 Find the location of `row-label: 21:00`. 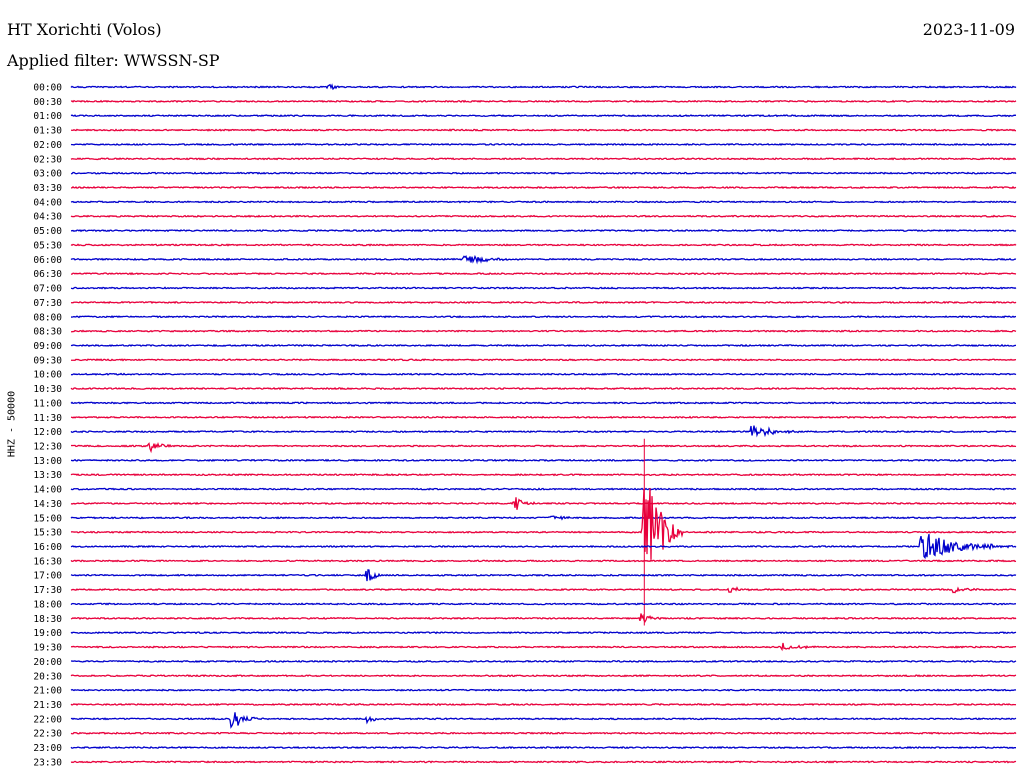

row-label: 21:00 is located at coordinates (47, 691).